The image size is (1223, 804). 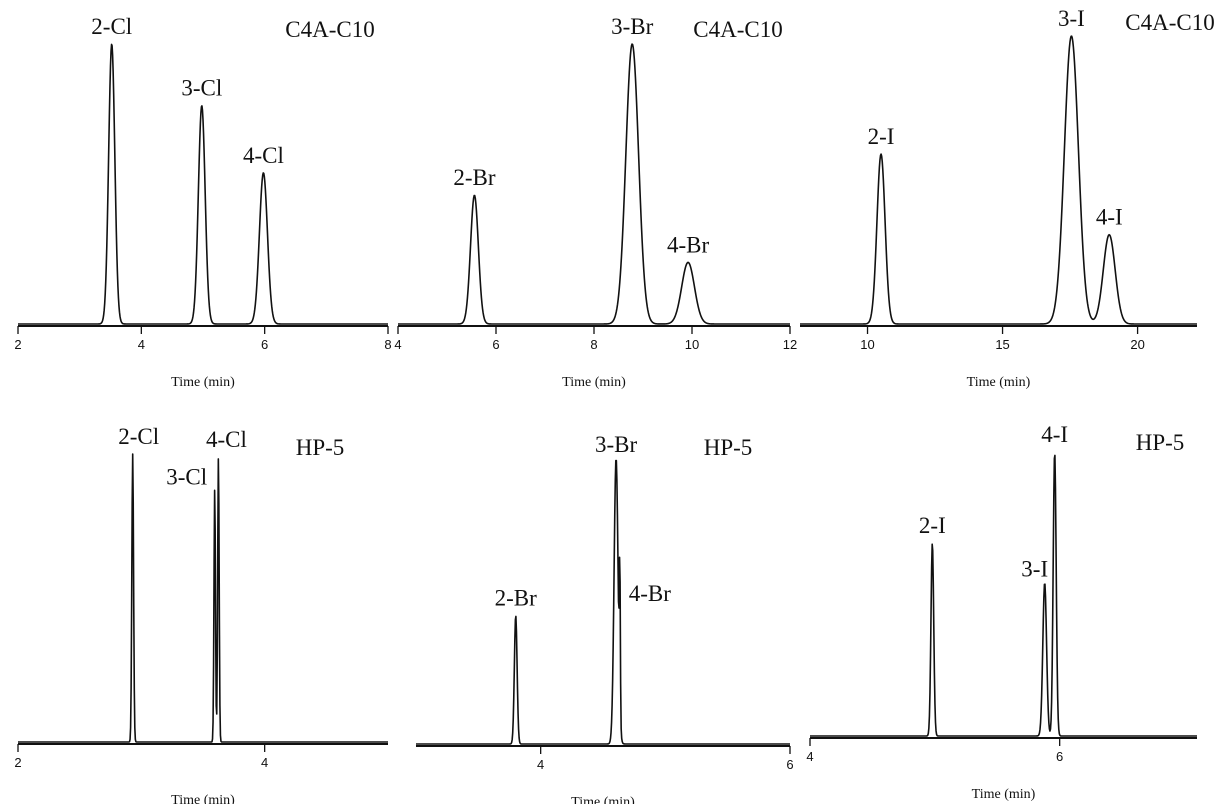 I want to click on chromatogram-panel-1: 2 4 6 8 Time (min) C4A-C10 2-Cl 3-Cl 4-Cl, so click(x=202, y=202).